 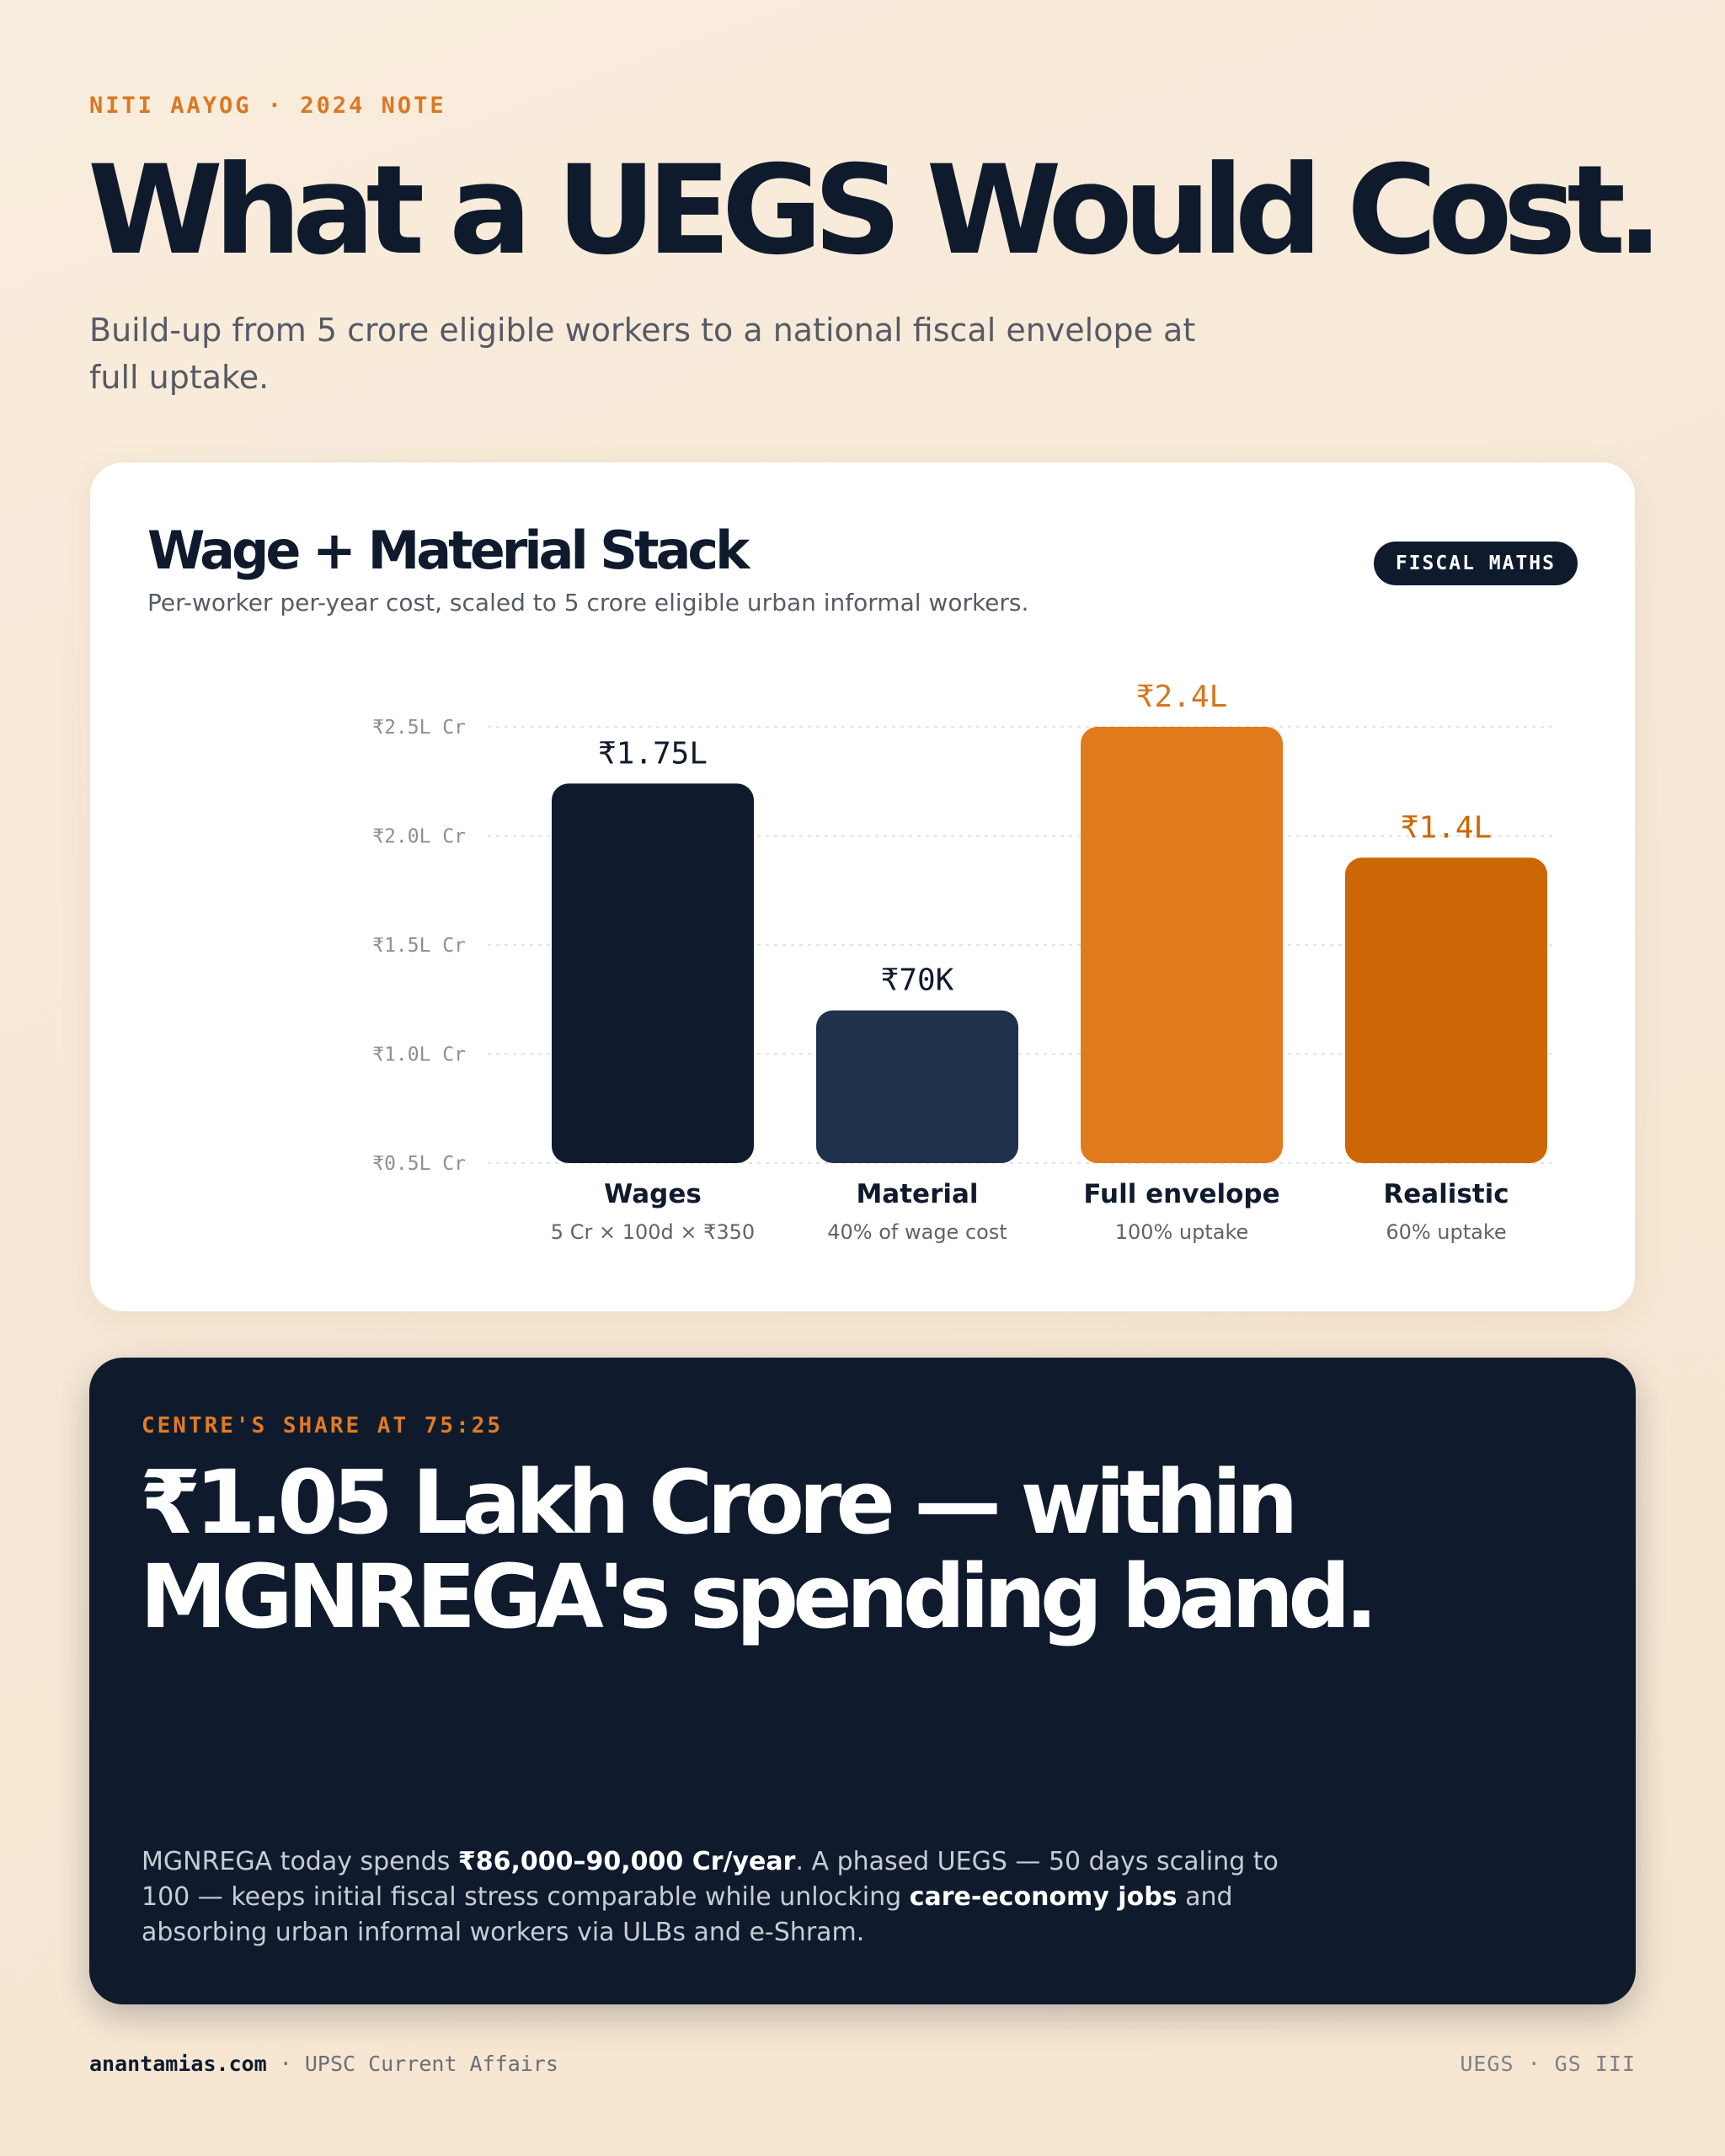 I want to click on bar-value-label: ₹2.4L, so click(x=1181, y=697).